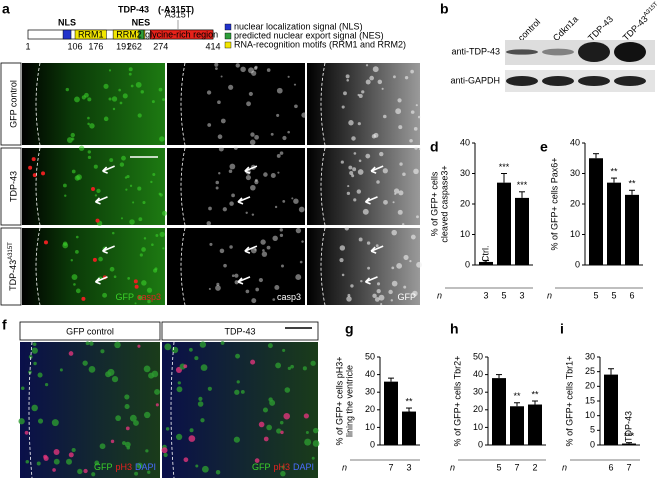 This screenshot has height=478, width=660. What do you see at coordinates (349, 401) in the screenshot?
I see `y-axis-label: lining the ventricle` at bounding box center [349, 401].